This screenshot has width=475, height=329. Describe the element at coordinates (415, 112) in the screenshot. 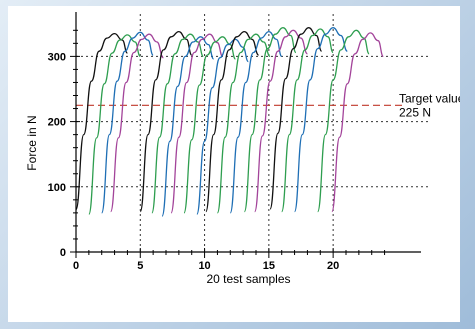

I see `target-label-line2: 225 N` at that location.